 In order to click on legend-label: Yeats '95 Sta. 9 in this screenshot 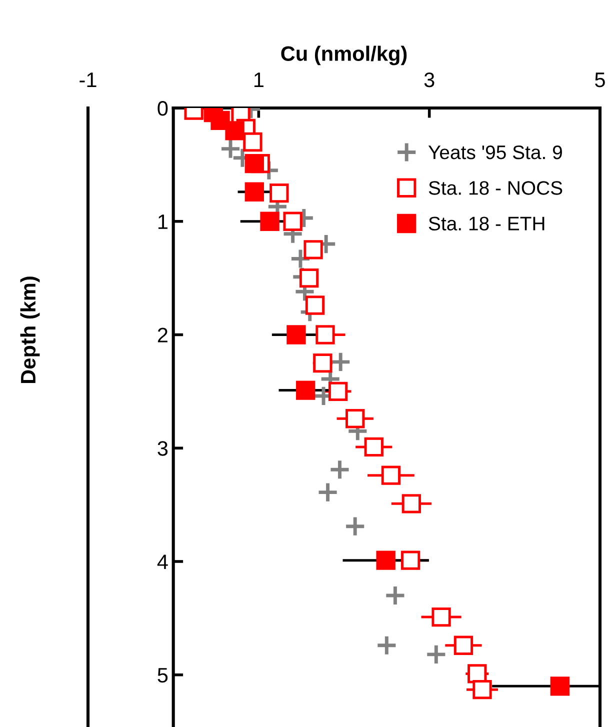, I will do `click(495, 152)`.